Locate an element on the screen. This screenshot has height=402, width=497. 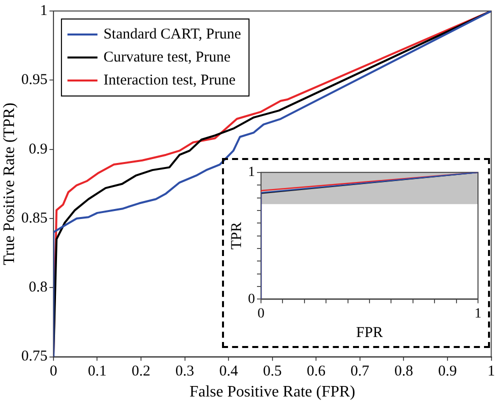
x-tick-label: 0.6 is located at coordinates (316, 372).